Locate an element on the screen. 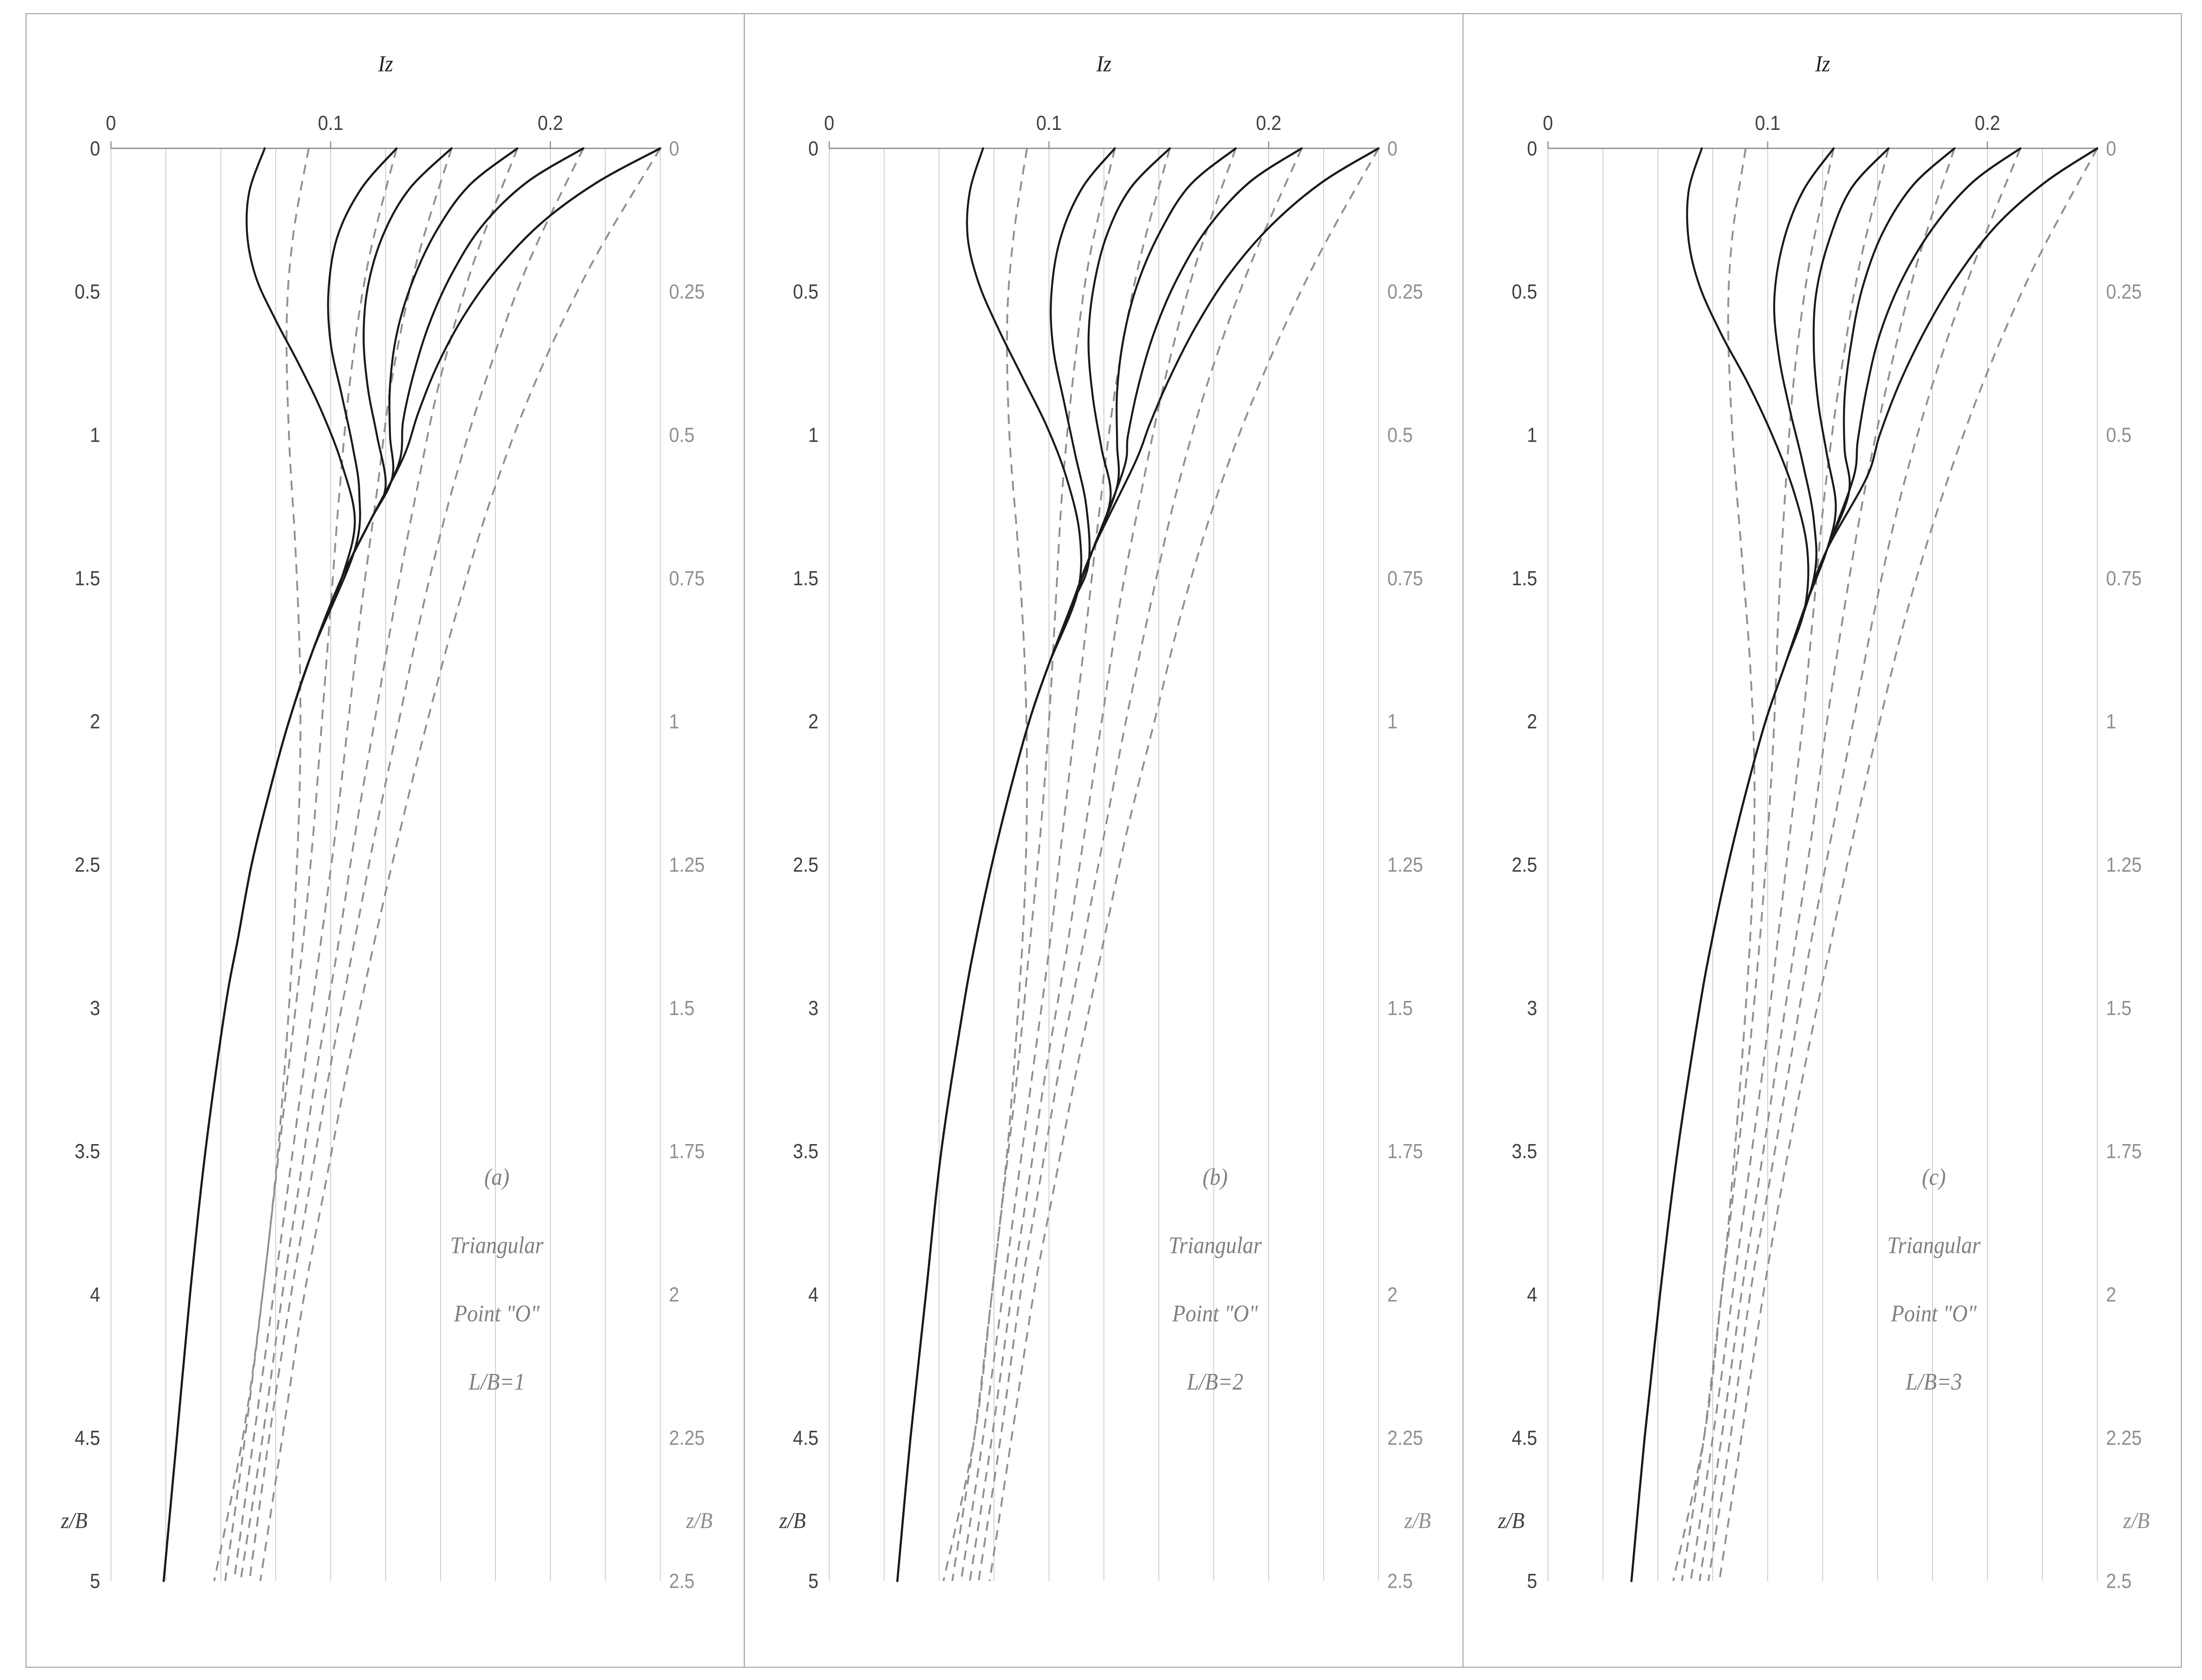 The height and width of the screenshot is (1680, 2202). x-tick-label: 0 is located at coordinates (1548, 123).